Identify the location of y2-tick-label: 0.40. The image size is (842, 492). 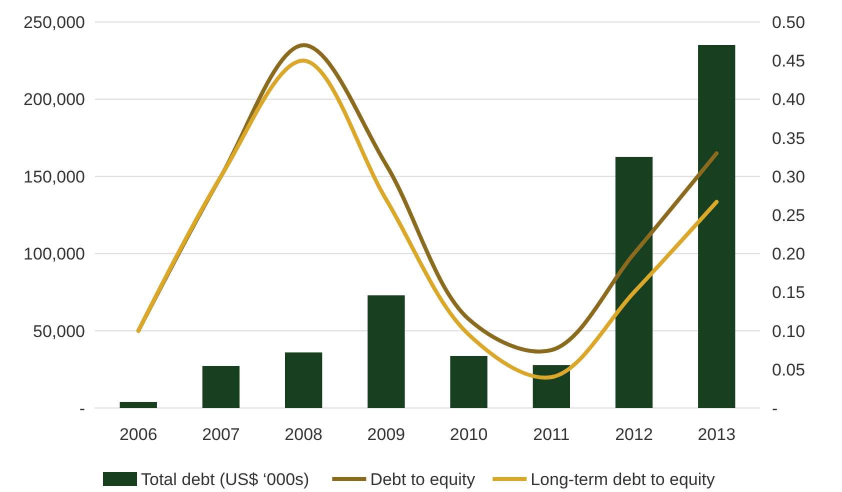
(789, 100).